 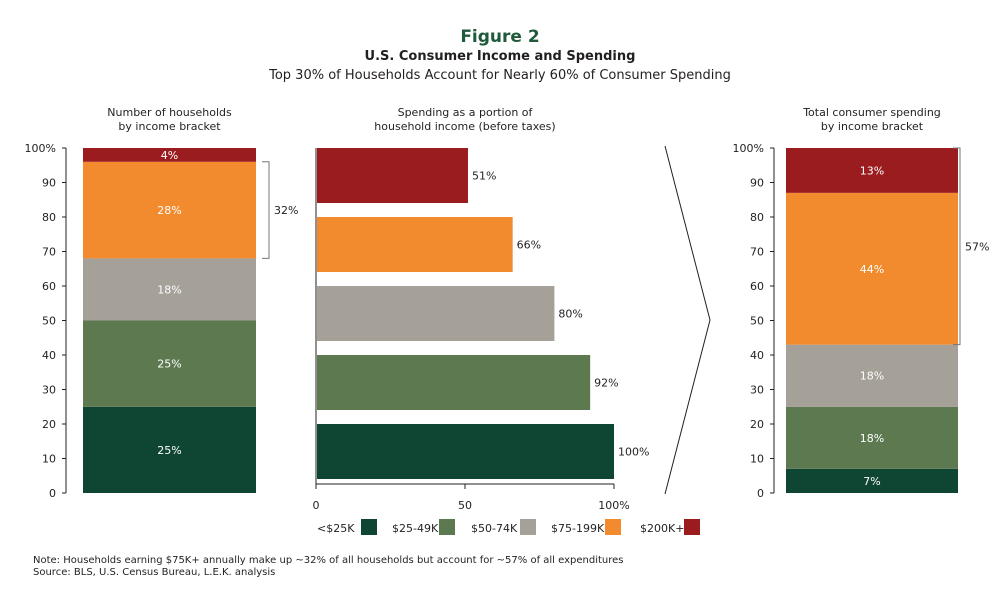 I want to click on bracket-label: 57%, so click(x=977, y=246).